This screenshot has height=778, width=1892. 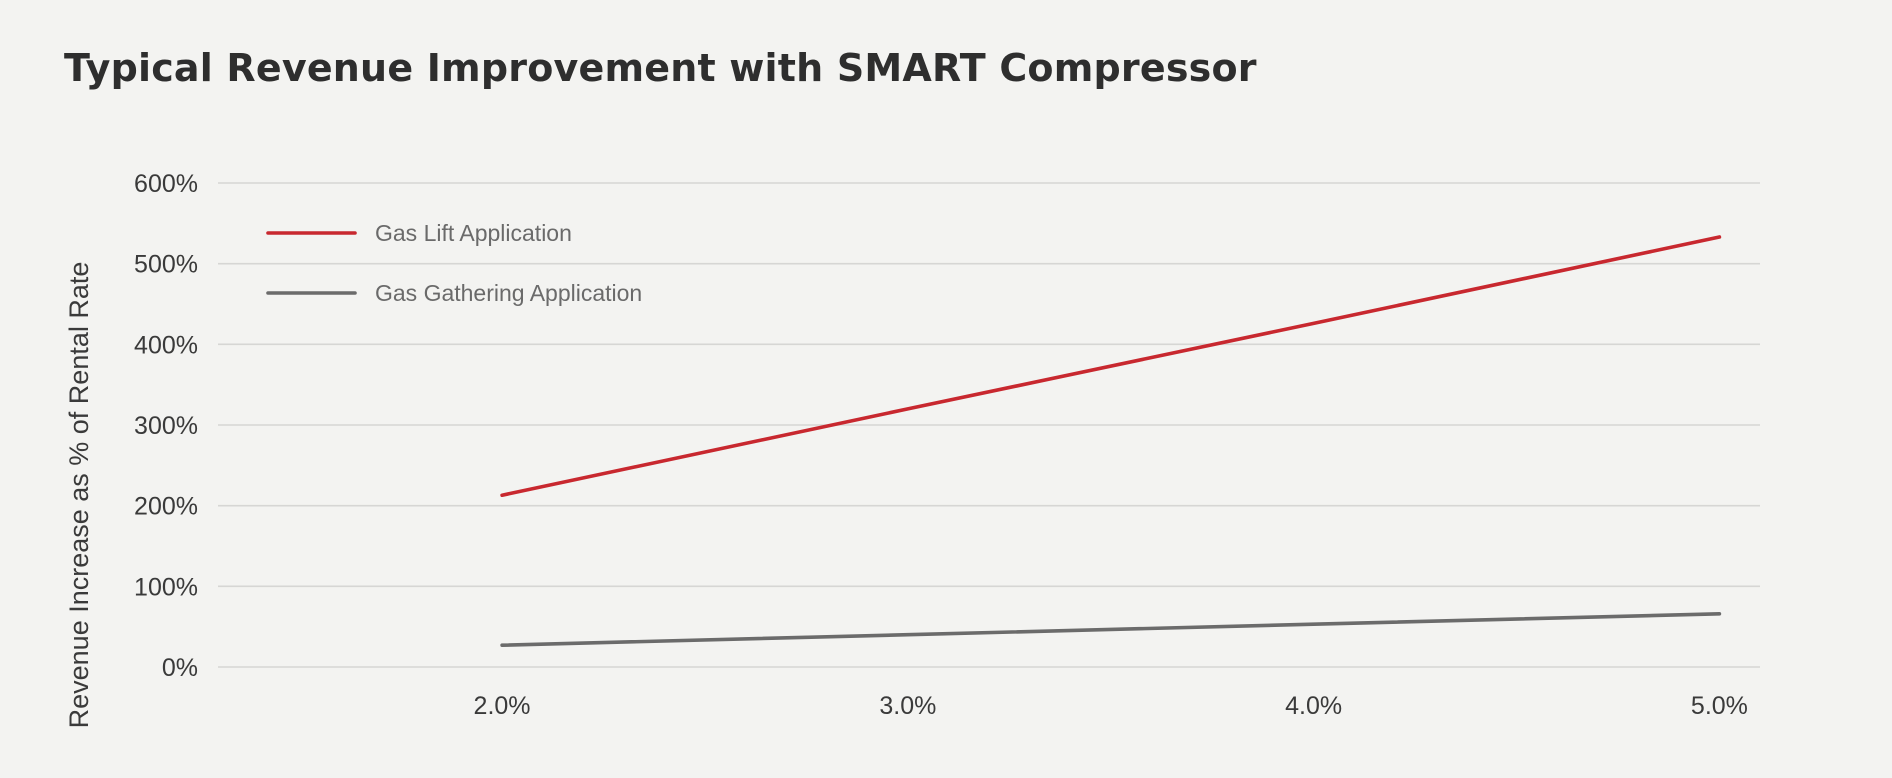 I want to click on legend-label: Gas Lift Application, so click(x=473, y=233).